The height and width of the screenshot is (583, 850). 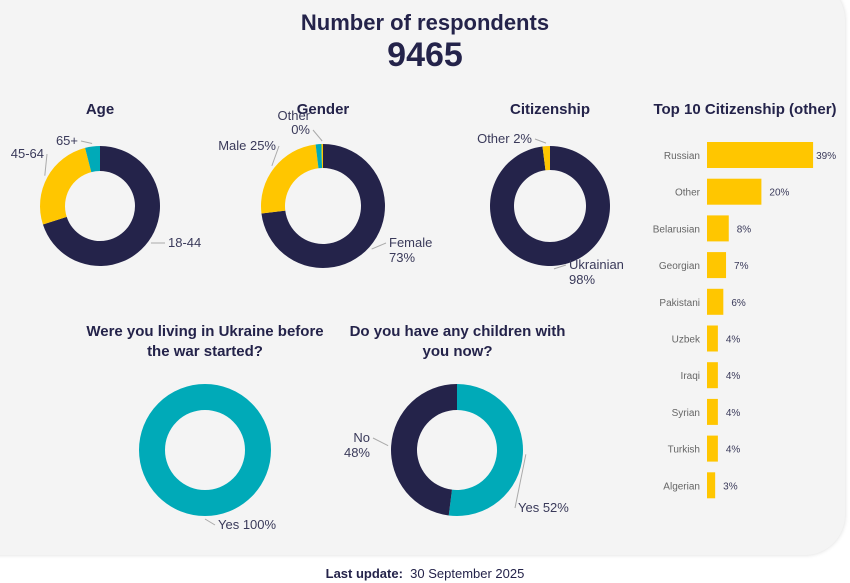 I want to click on last-update: Last update: 30 September 2025, so click(x=425, y=573).